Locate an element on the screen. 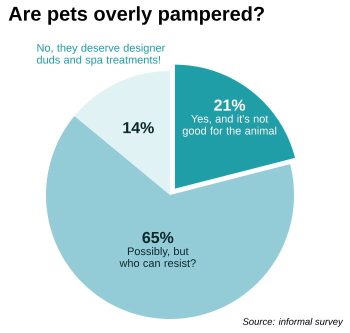 This screenshot has height=333, width=350. slice-label: Possibly, but who can resist? is located at coordinates (157, 257).